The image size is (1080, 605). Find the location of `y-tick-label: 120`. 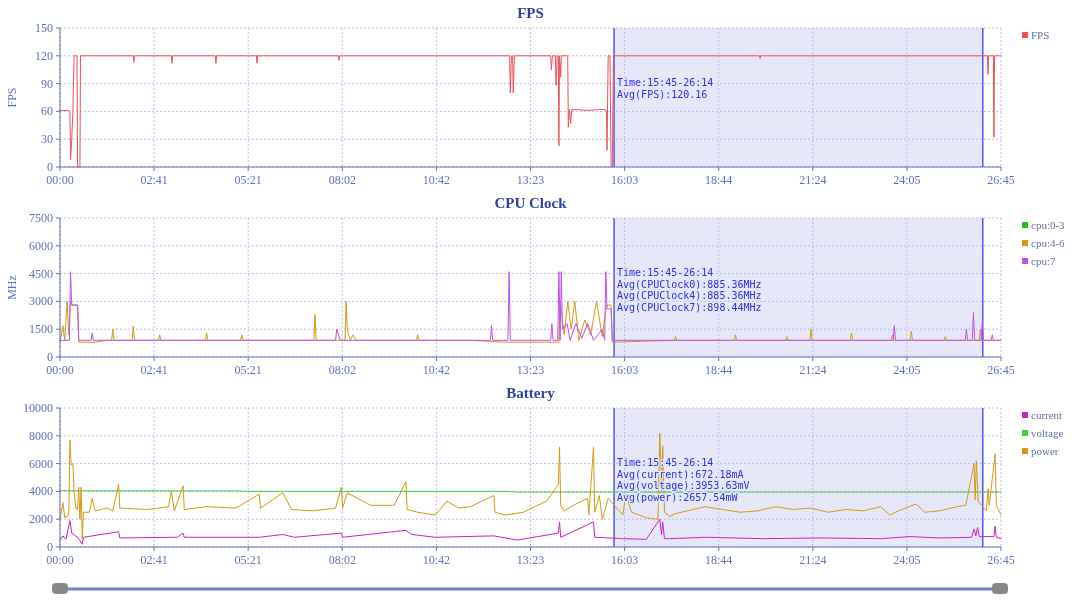

y-tick-label: 120 is located at coordinates (44, 55).